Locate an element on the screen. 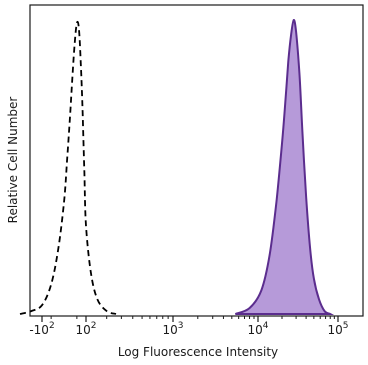  x-tick-label: 10² is located at coordinates (85, 329).